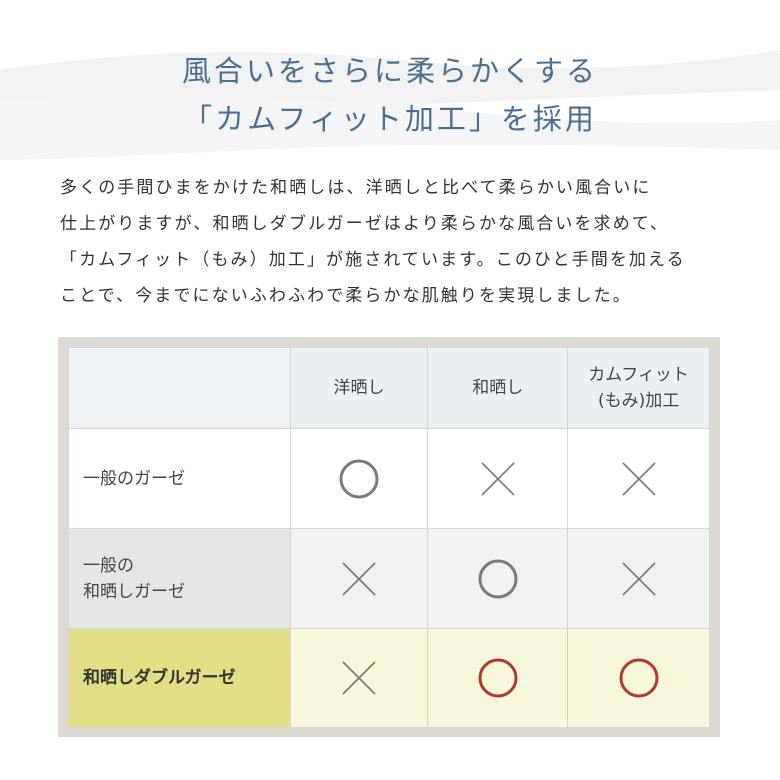 This screenshot has height=780, width=780. Describe the element at coordinates (179, 478) in the screenshot. I see `row-label: 一般のガーゼ` at that location.